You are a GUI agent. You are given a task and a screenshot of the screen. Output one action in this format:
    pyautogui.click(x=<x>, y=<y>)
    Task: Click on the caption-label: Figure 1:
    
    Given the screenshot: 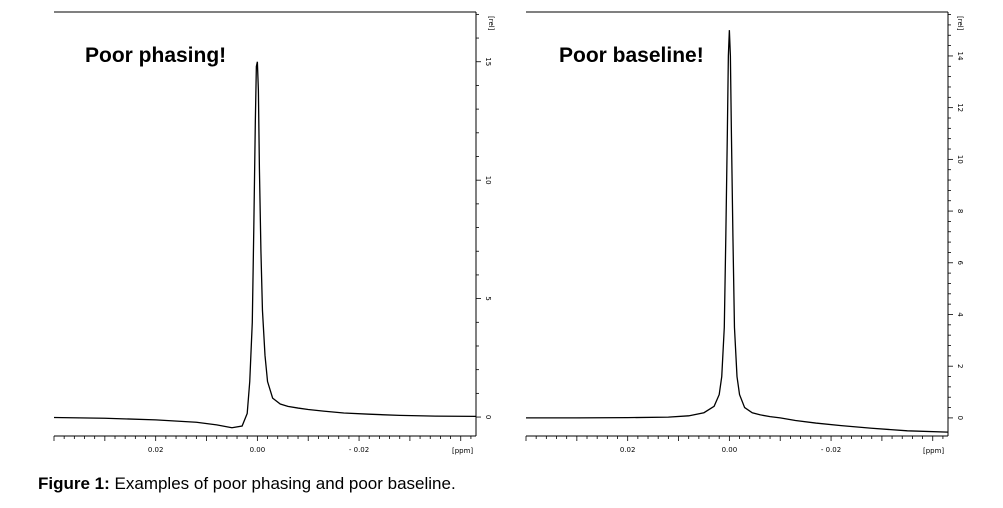 What is the action you would take?
    pyautogui.click(x=74, y=483)
    